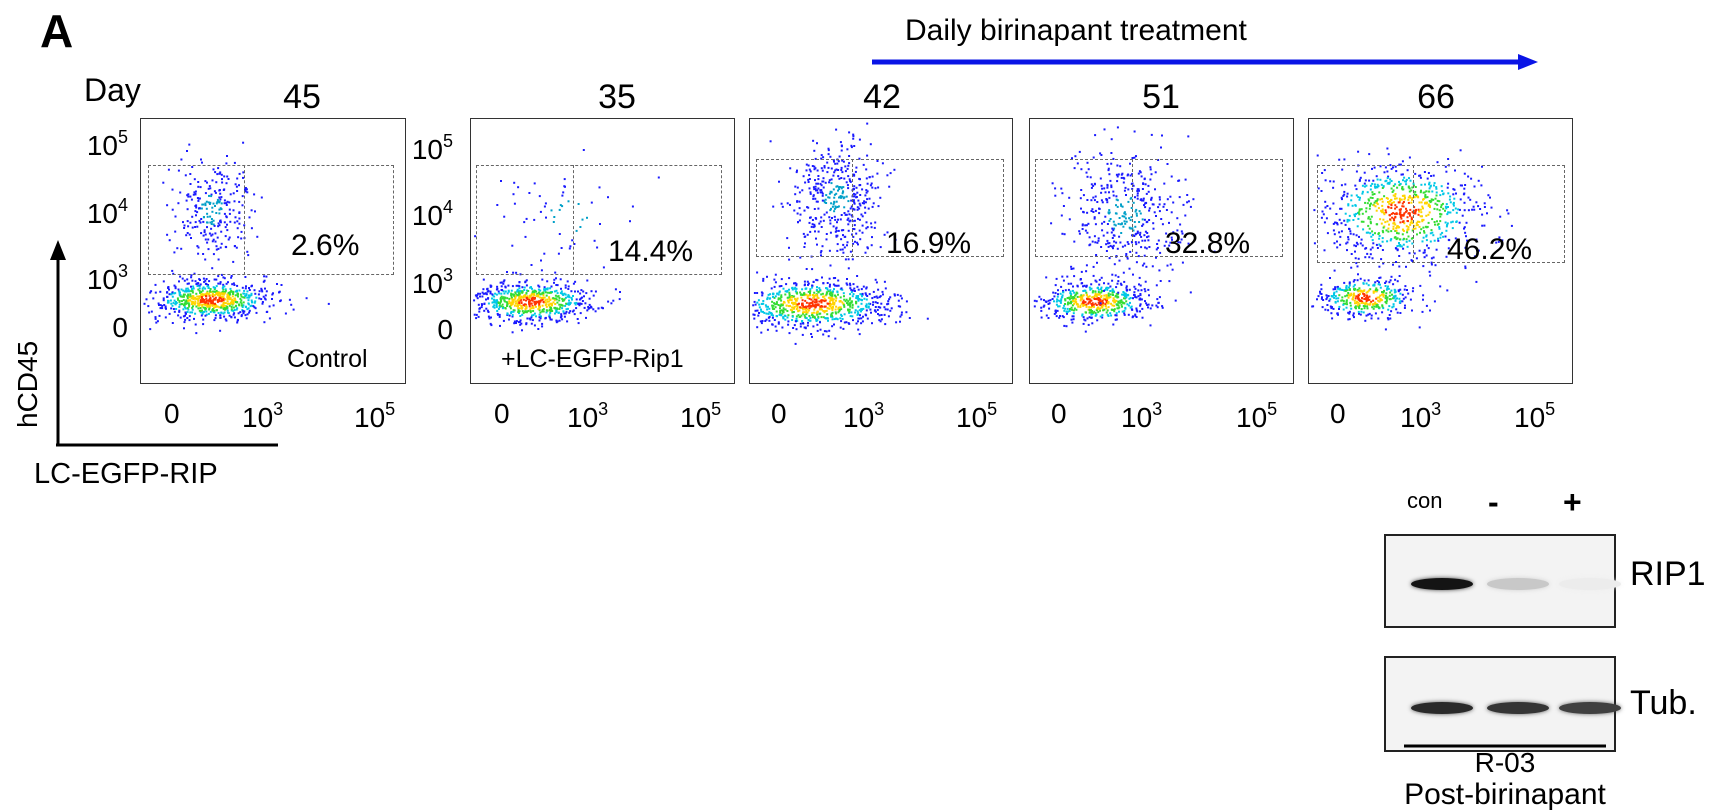 The image size is (1721, 812). I want to click on blot-tubulin, so click(1502, 704).